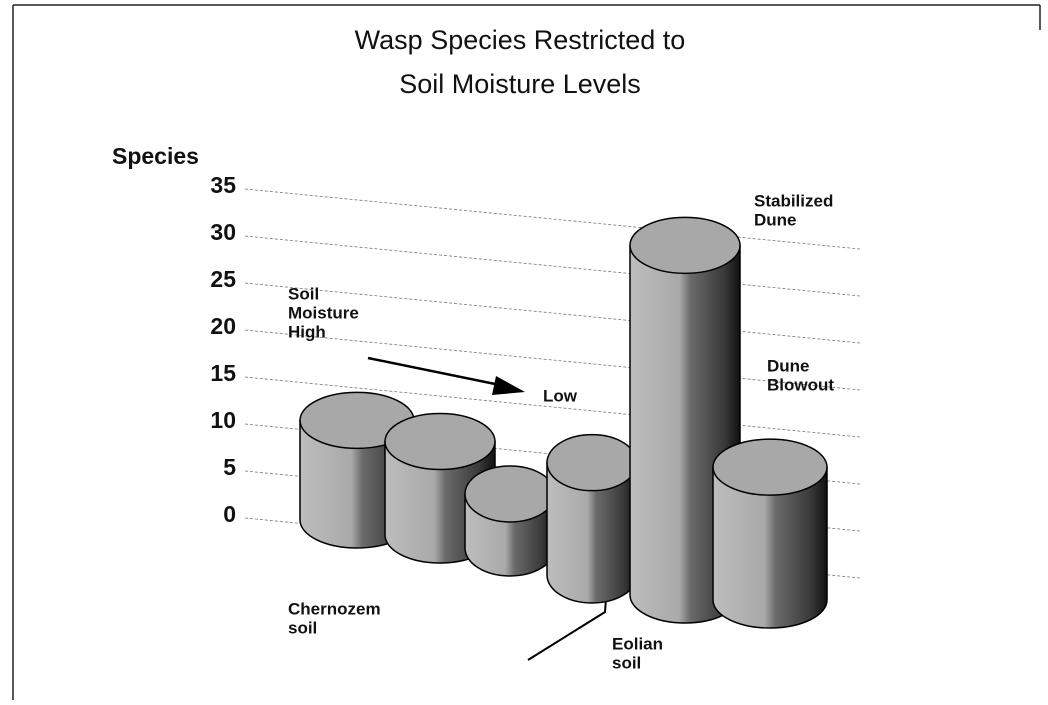 This screenshot has height=705, width=1048. Describe the element at coordinates (223, 232) in the screenshot. I see `y-tick-label: 30` at that location.